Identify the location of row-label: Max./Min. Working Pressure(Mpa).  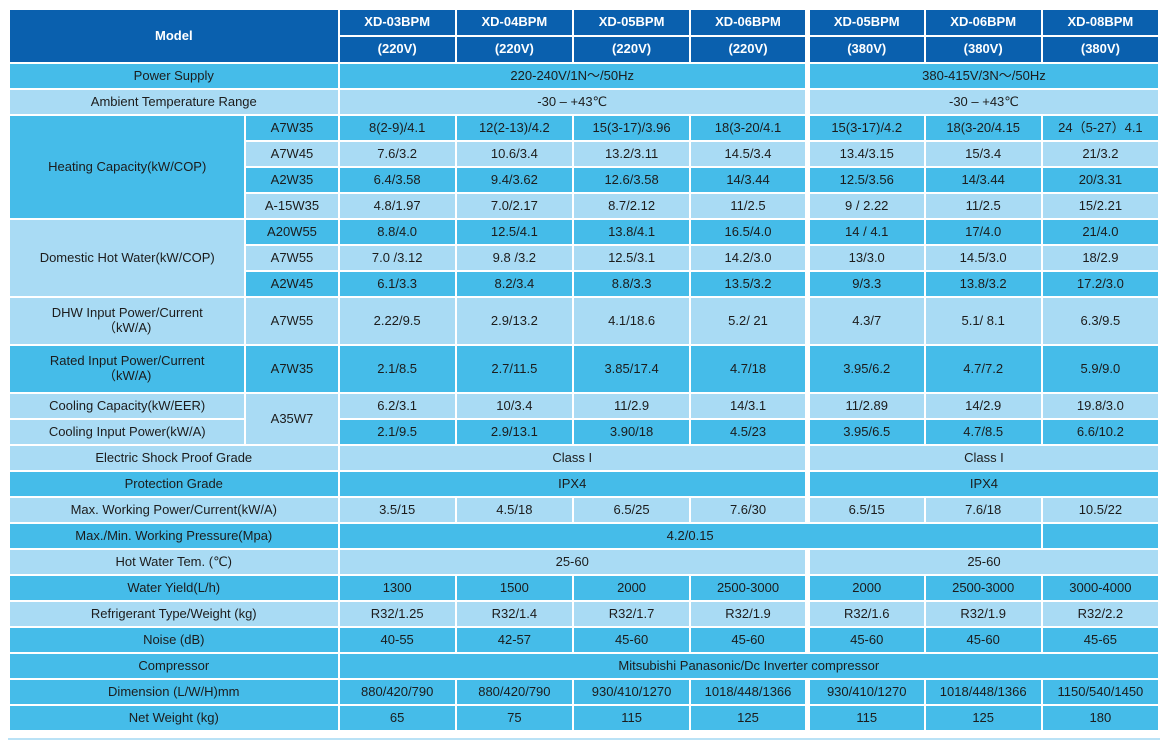
(174, 536).